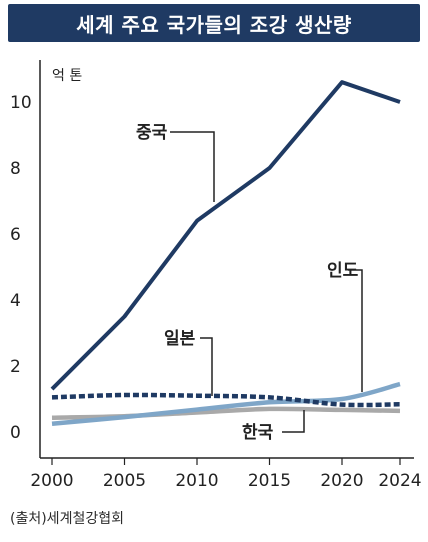 This screenshot has height=542, width=428. What do you see at coordinates (67, 76) in the screenshot?
I see `unit-label: 억 톤` at bounding box center [67, 76].